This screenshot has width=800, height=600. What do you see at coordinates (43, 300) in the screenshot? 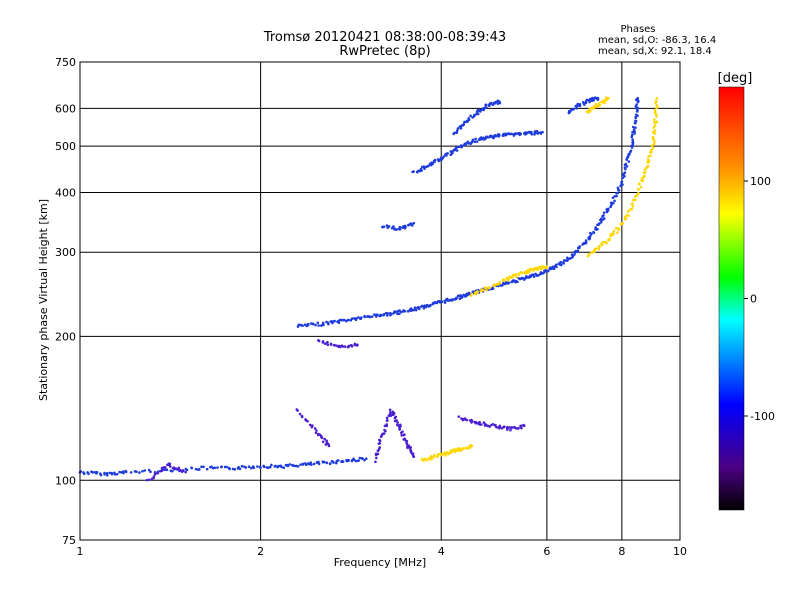
I see `y-axis-label: Stationary phase Virtual Height [km]` at bounding box center [43, 300].